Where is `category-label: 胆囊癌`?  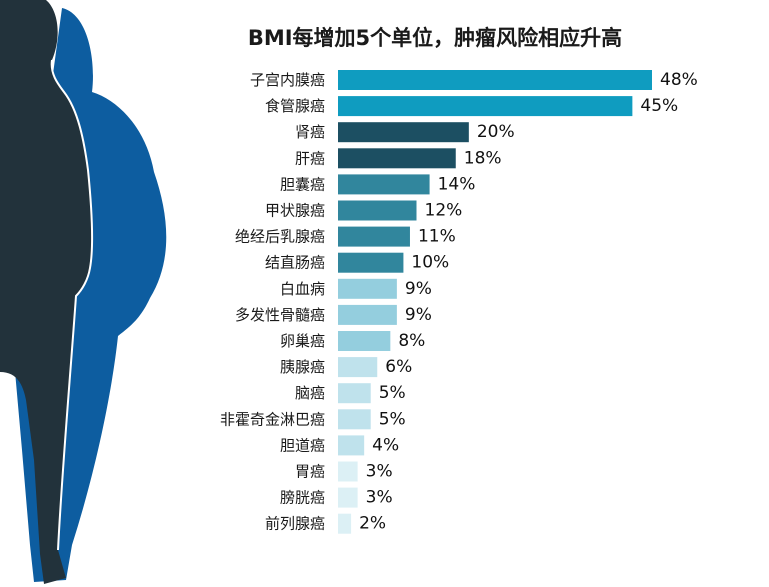
category-label: 胆囊癌 is located at coordinates (302, 184).